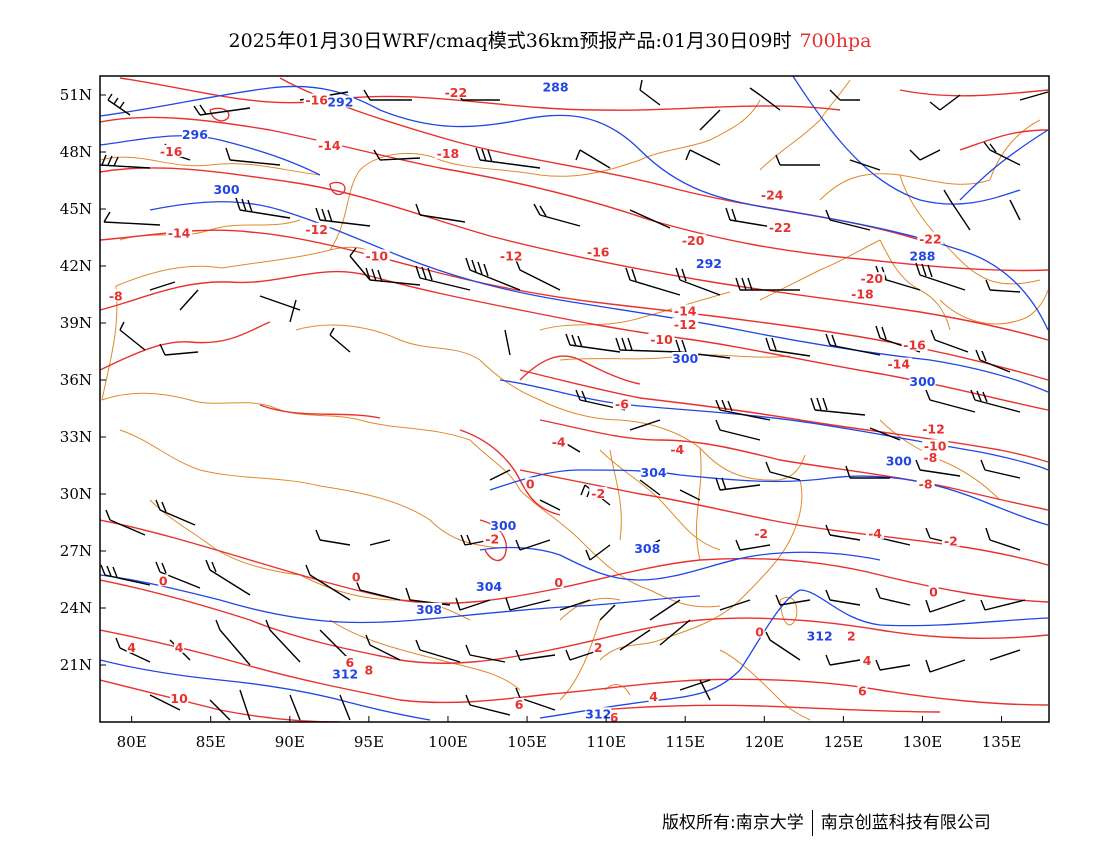 Image resolution: width=1100 pixels, height=850 pixels. Describe the element at coordinates (527, 742) in the screenshot. I see `lon-tick-label: 105E` at that location.